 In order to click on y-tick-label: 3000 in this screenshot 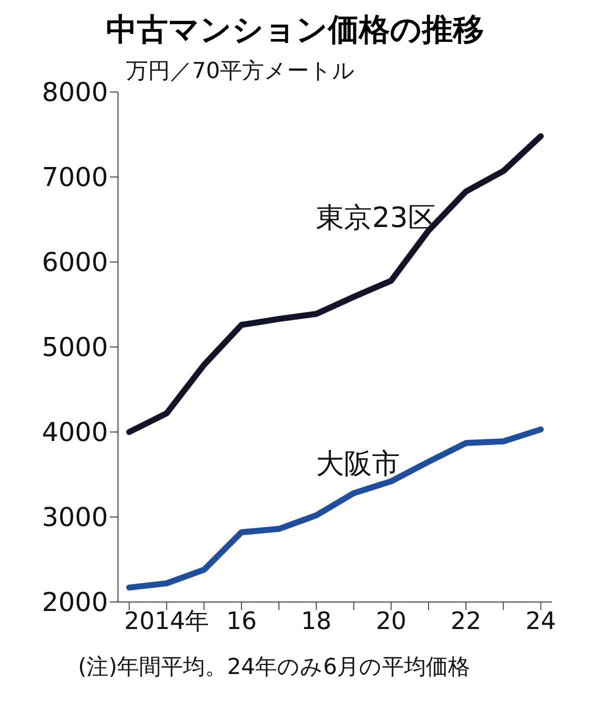, I will do `click(75, 518)`.